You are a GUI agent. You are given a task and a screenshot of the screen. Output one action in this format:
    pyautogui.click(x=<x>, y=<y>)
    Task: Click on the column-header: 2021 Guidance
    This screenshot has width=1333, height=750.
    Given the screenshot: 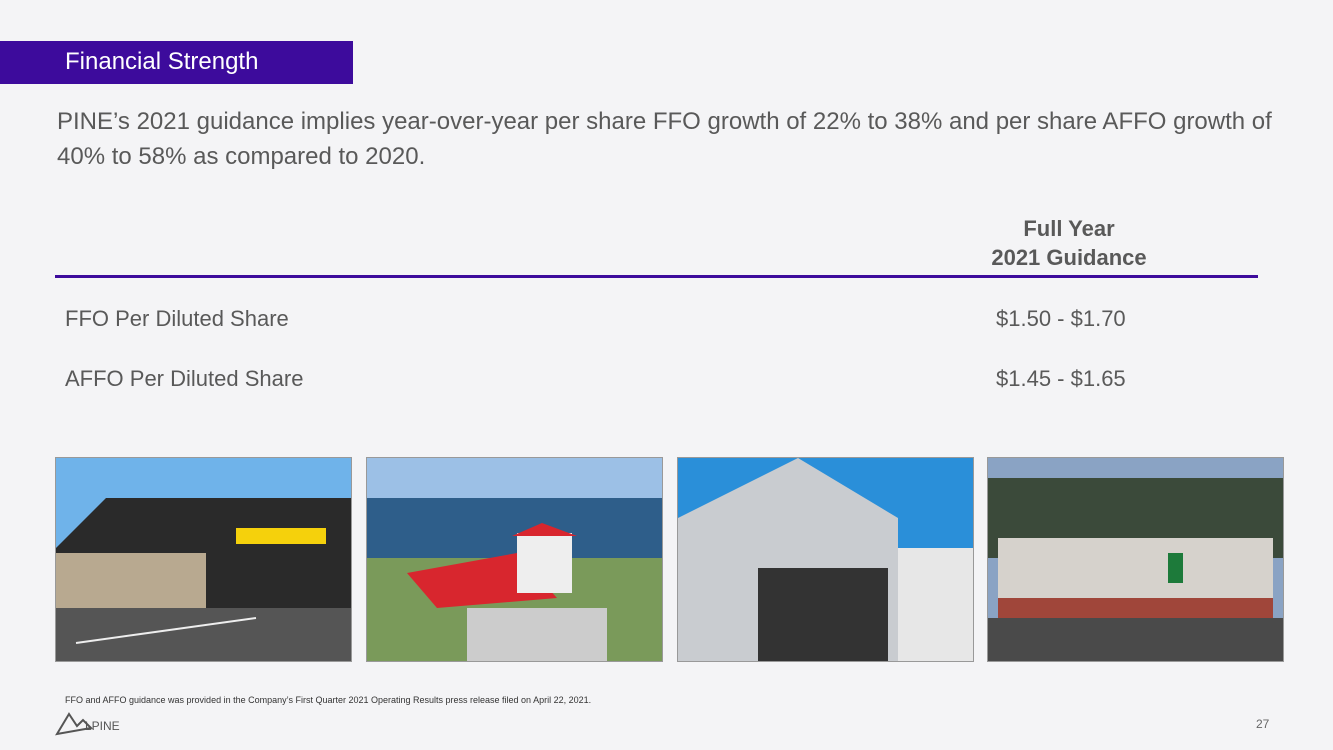 What is the action you would take?
    pyautogui.click(x=1069, y=257)
    